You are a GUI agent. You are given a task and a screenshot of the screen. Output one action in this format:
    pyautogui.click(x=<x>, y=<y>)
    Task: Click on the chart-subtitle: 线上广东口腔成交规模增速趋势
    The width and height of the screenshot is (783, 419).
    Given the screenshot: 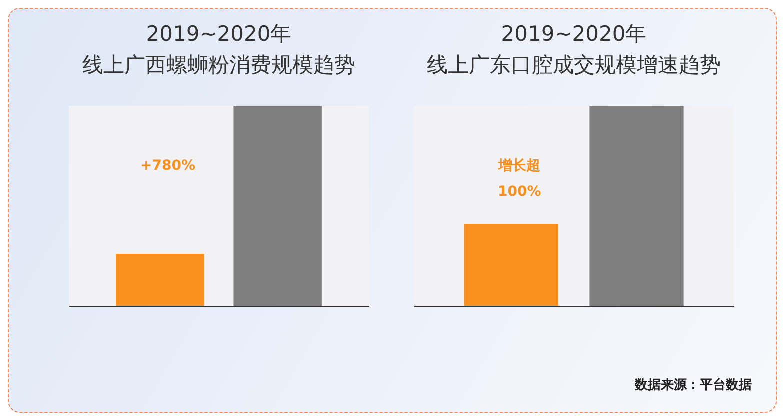 What is the action you would take?
    pyautogui.click(x=574, y=65)
    